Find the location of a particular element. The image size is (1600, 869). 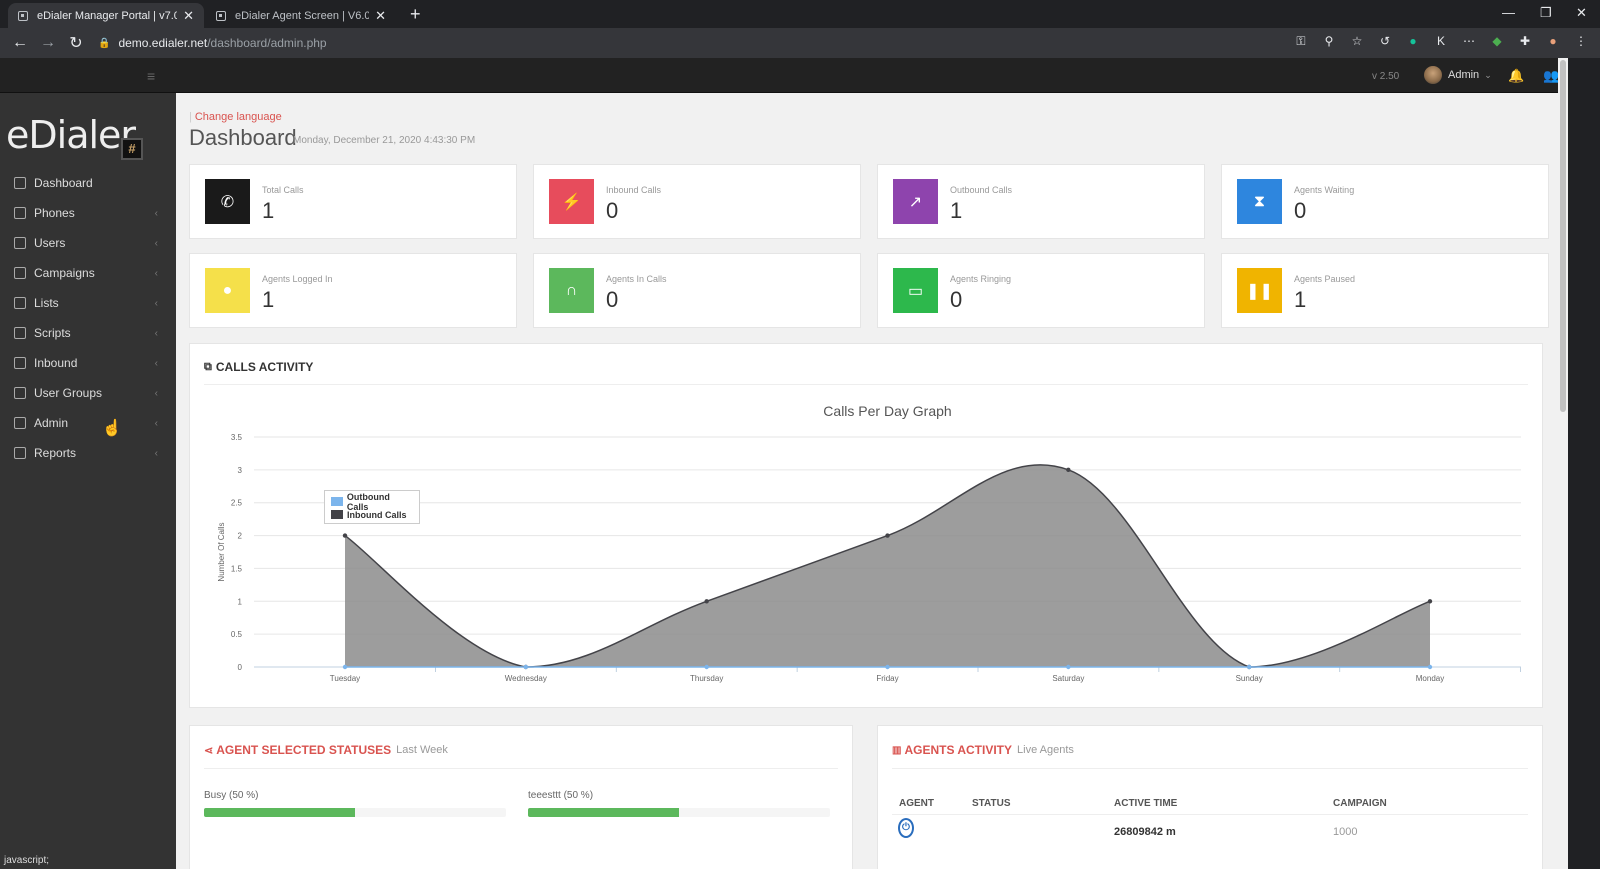

x-tick-label: Tuesday is located at coordinates (345, 678).